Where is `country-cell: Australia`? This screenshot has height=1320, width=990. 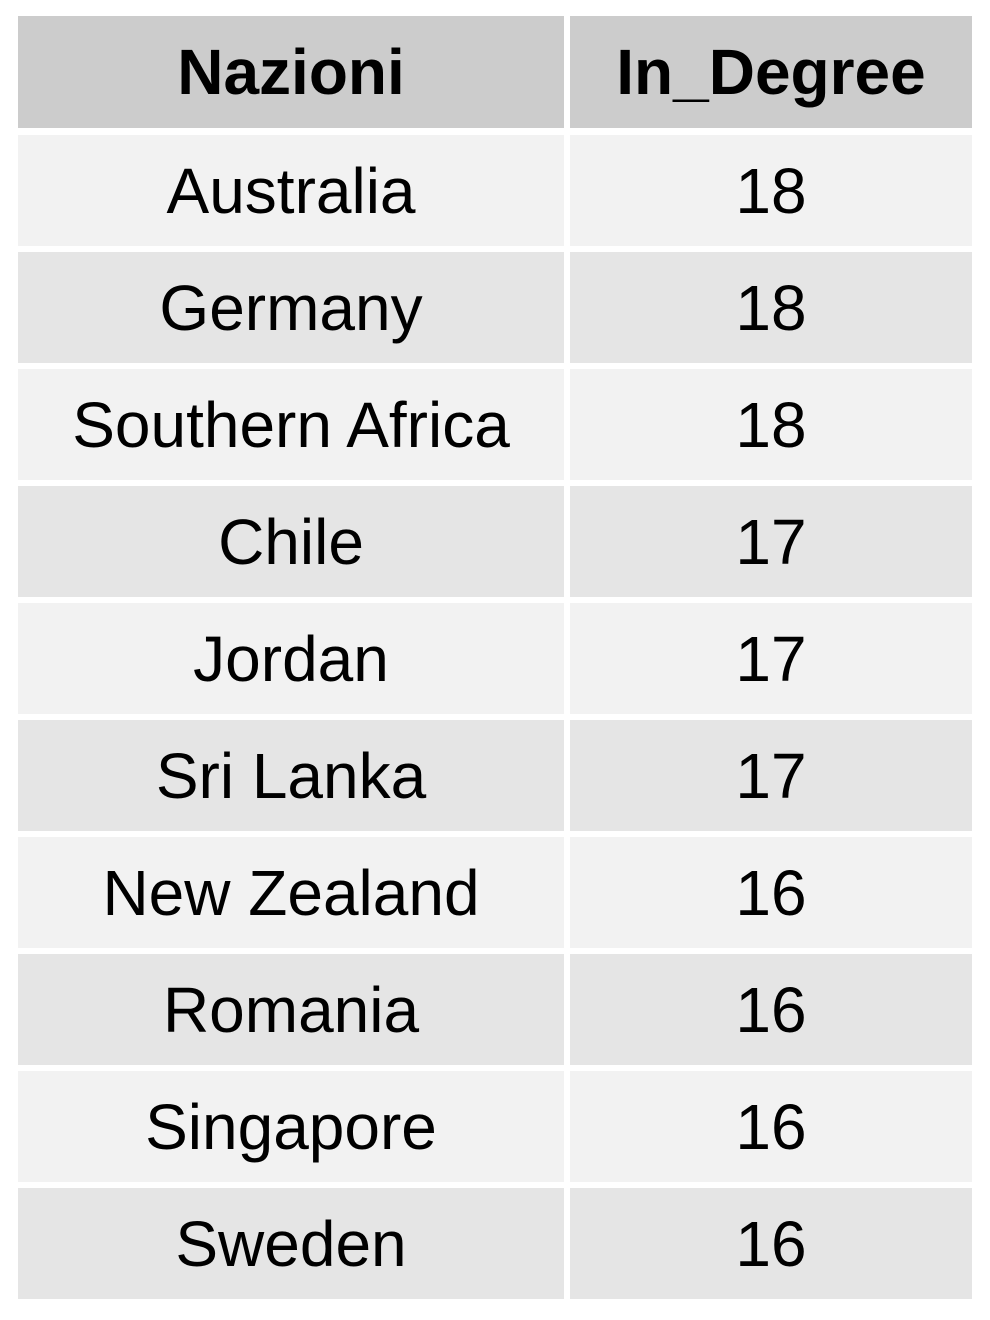 country-cell: Australia is located at coordinates (294, 193).